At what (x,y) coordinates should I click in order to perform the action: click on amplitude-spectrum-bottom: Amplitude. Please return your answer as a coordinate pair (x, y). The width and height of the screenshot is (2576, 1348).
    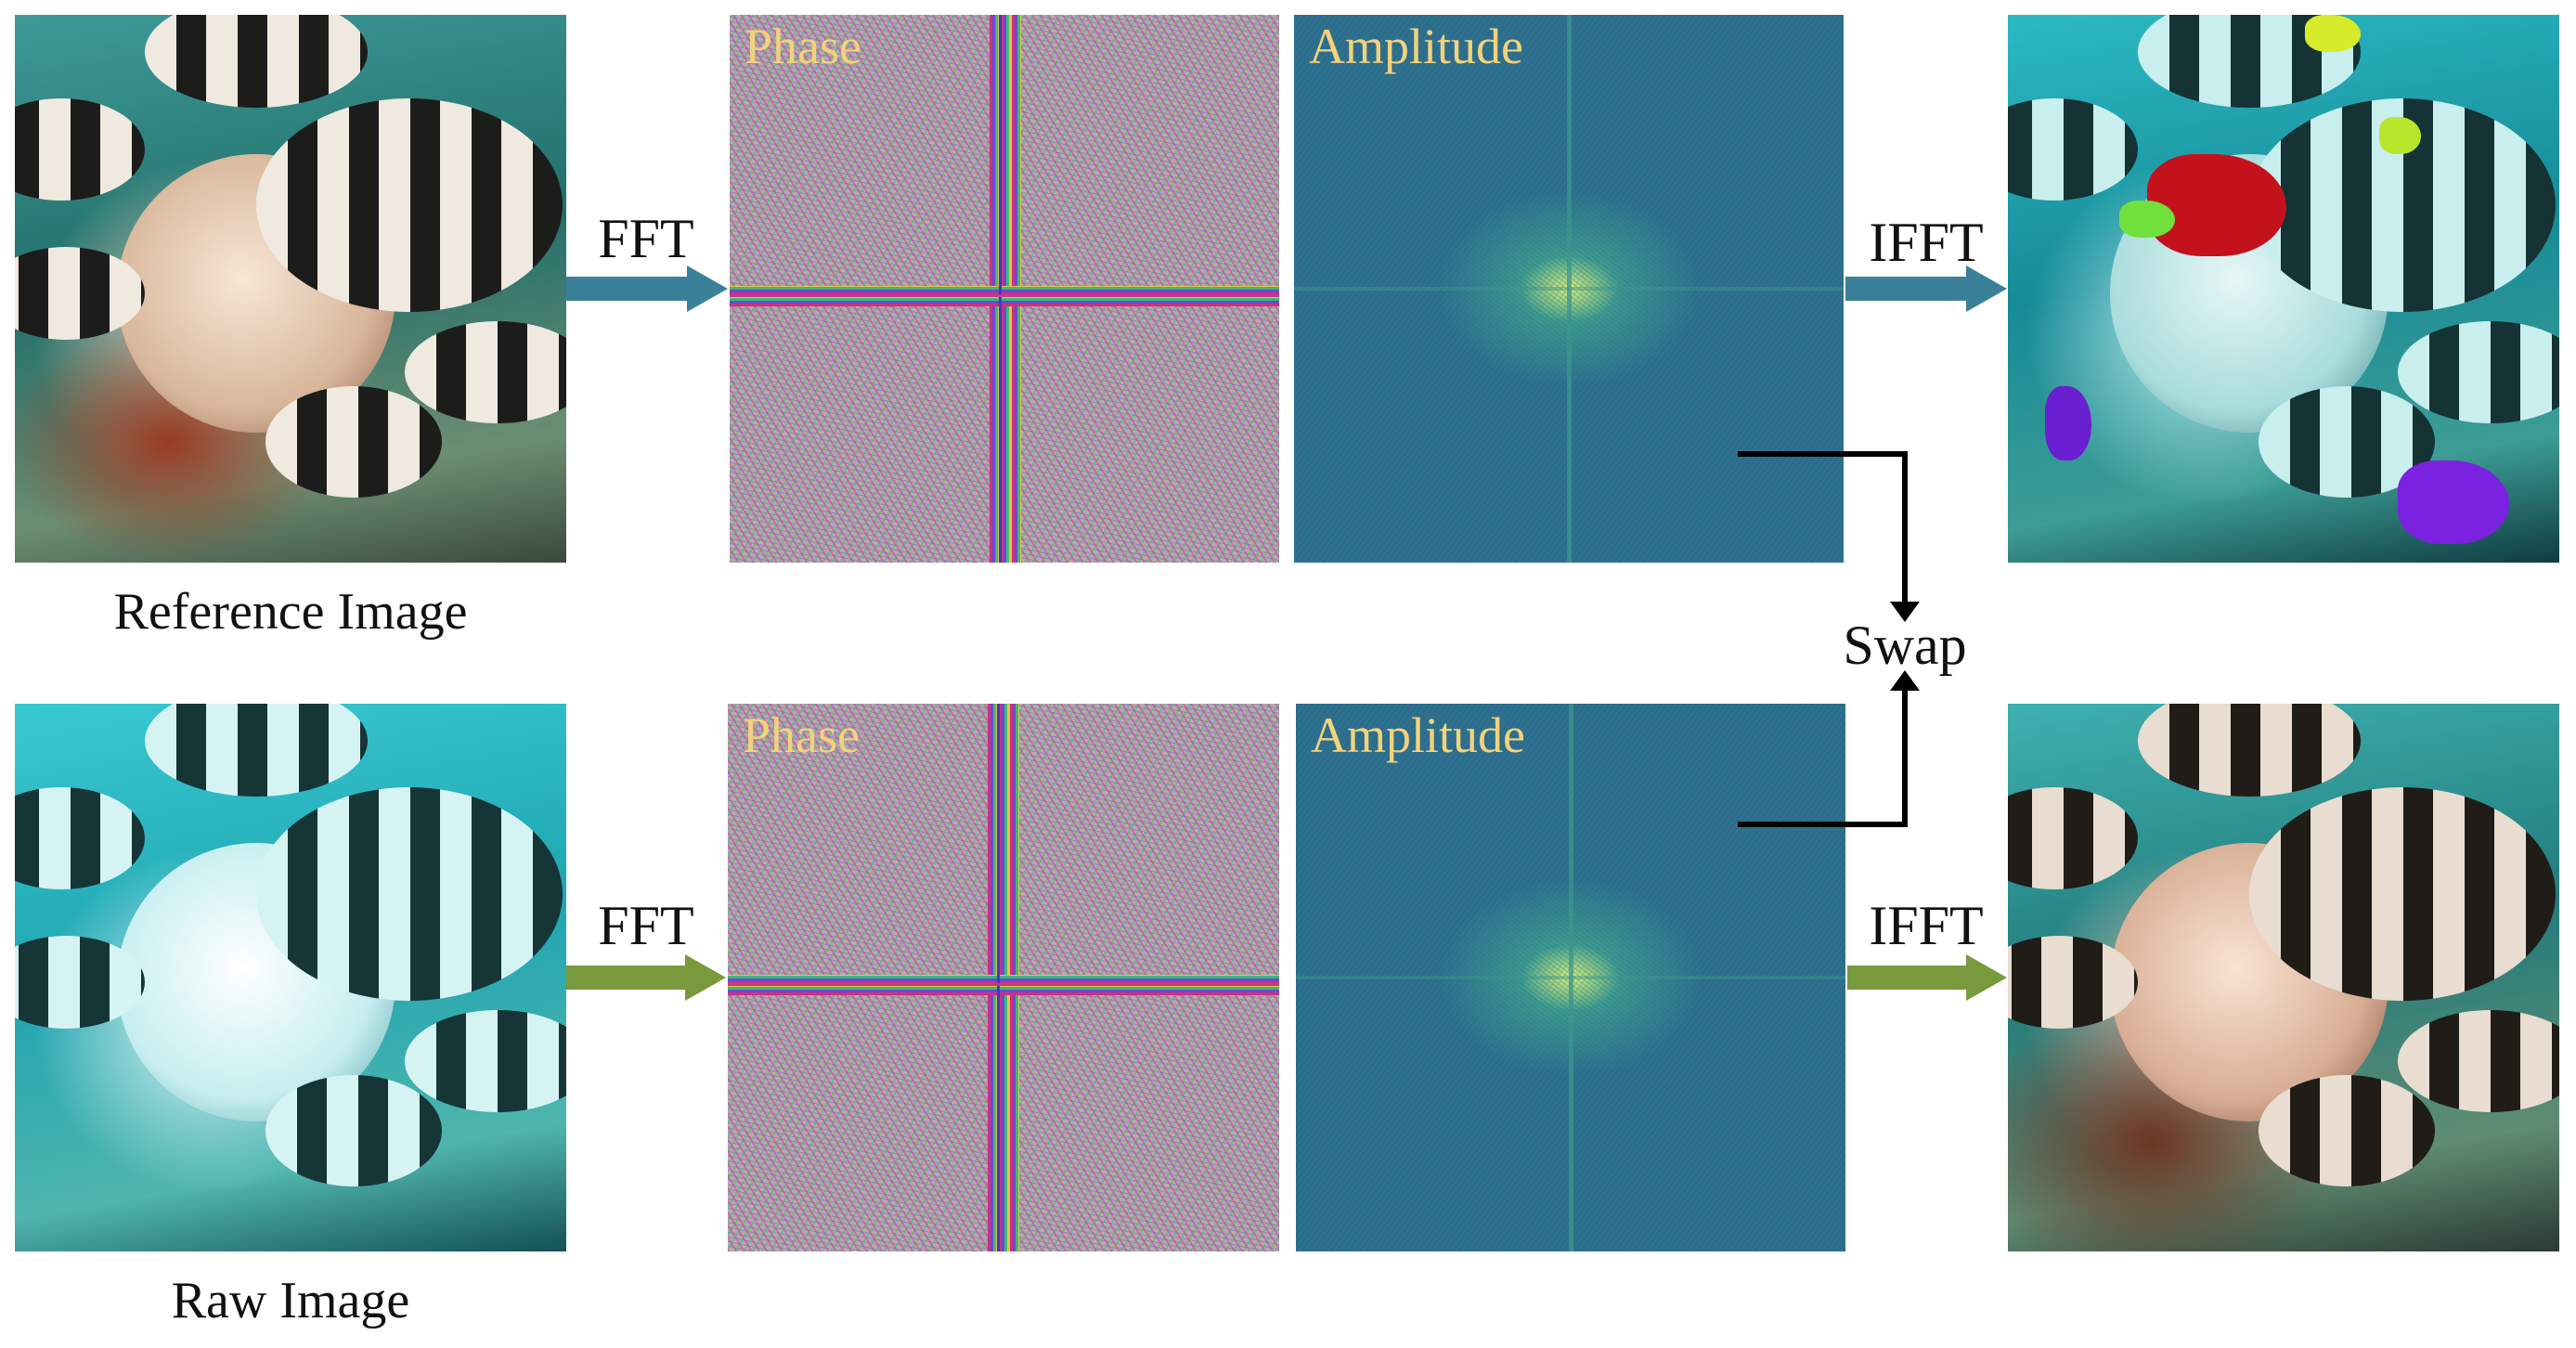
    Looking at the image, I should click on (1570, 977).